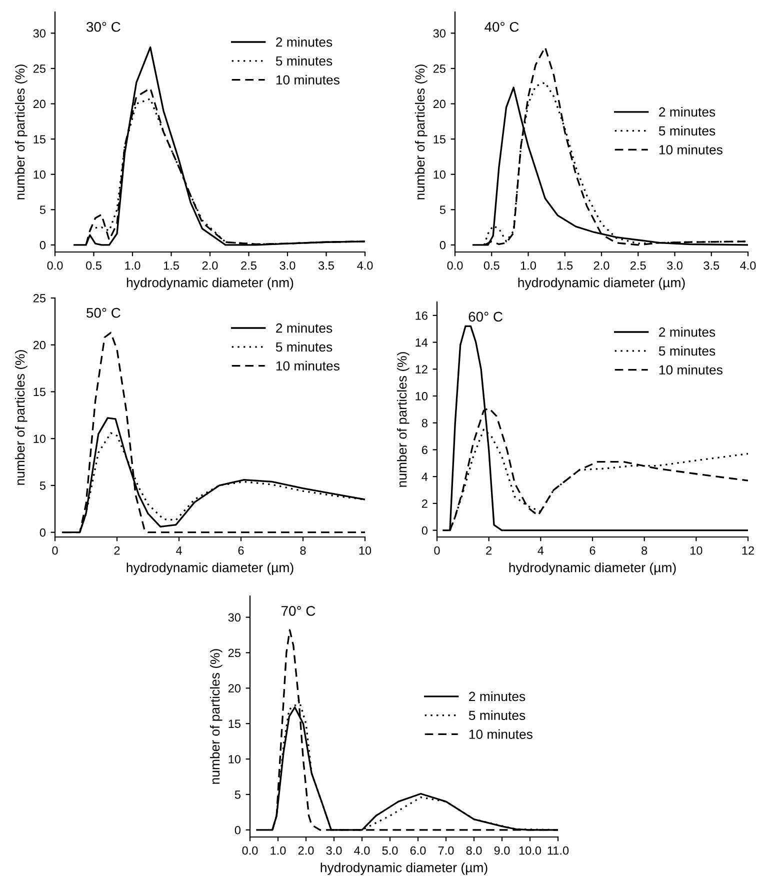 The height and width of the screenshot is (876, 764). Describe the element at coordinates (299, 611) in the screenshot. I see `text: 70° C` at that location.